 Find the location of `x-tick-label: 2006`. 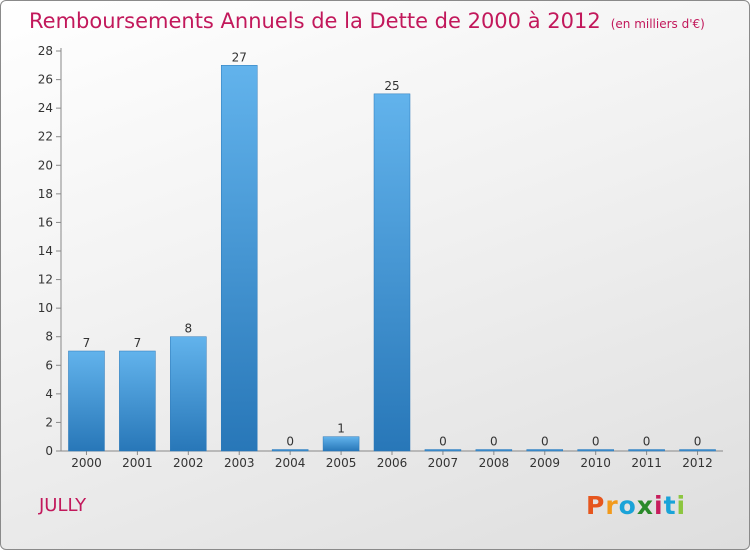

x-tick-label: 2006 is located at coordinates (392, 463).